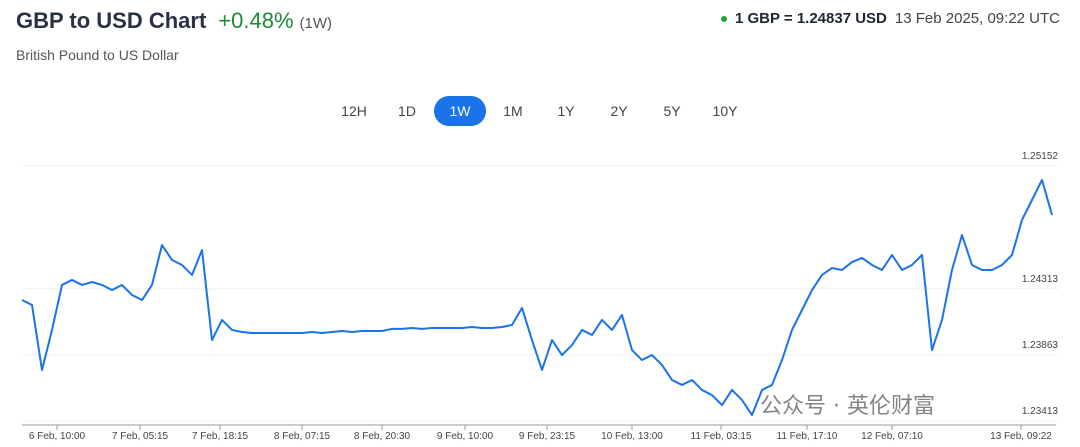 The height and width of the screenshot is (447, 1080). Describe the element at coordinates (382, 436) in the screenshot. I see `x-tick-label: 8 Feb, 20:30` at that location.